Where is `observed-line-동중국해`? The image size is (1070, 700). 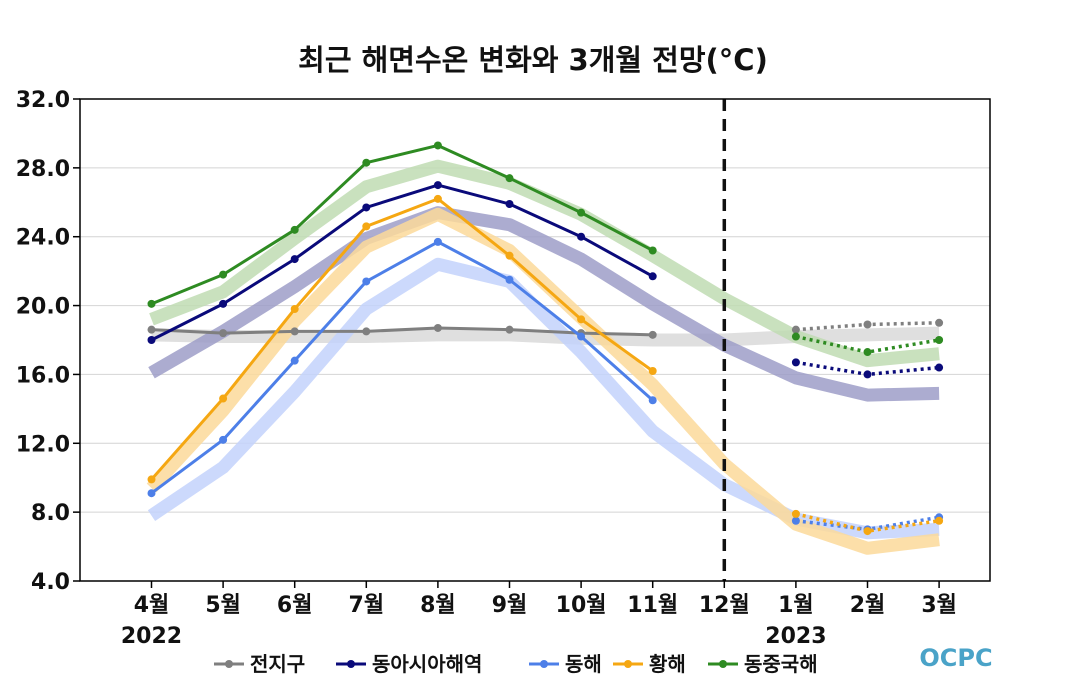 observed-line-동중국해 is located at coordinates (402, 224).